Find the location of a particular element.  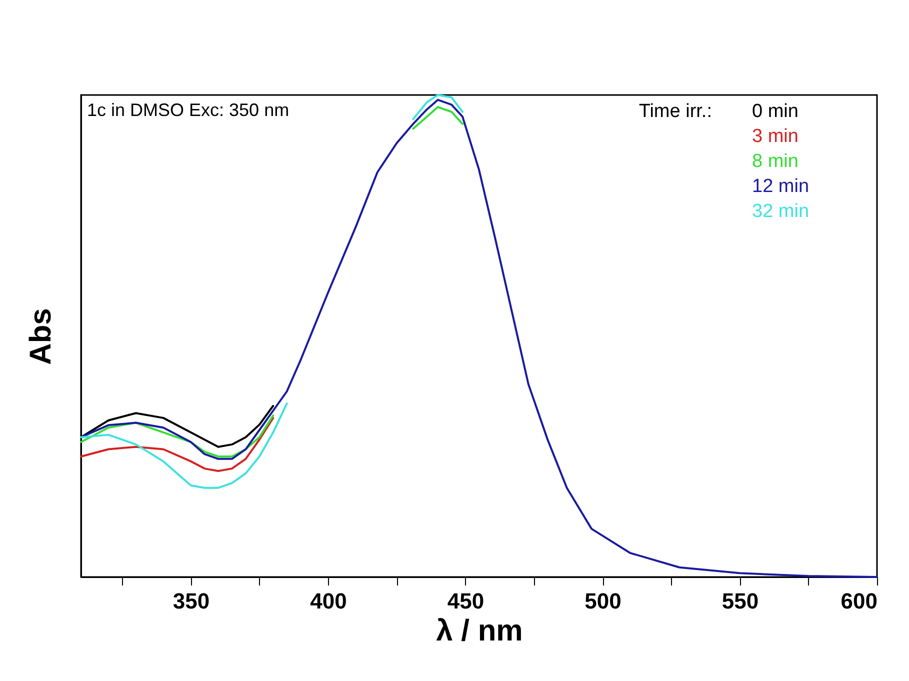

x-axis-title: λ / nm is located at coordinates (479, 631).